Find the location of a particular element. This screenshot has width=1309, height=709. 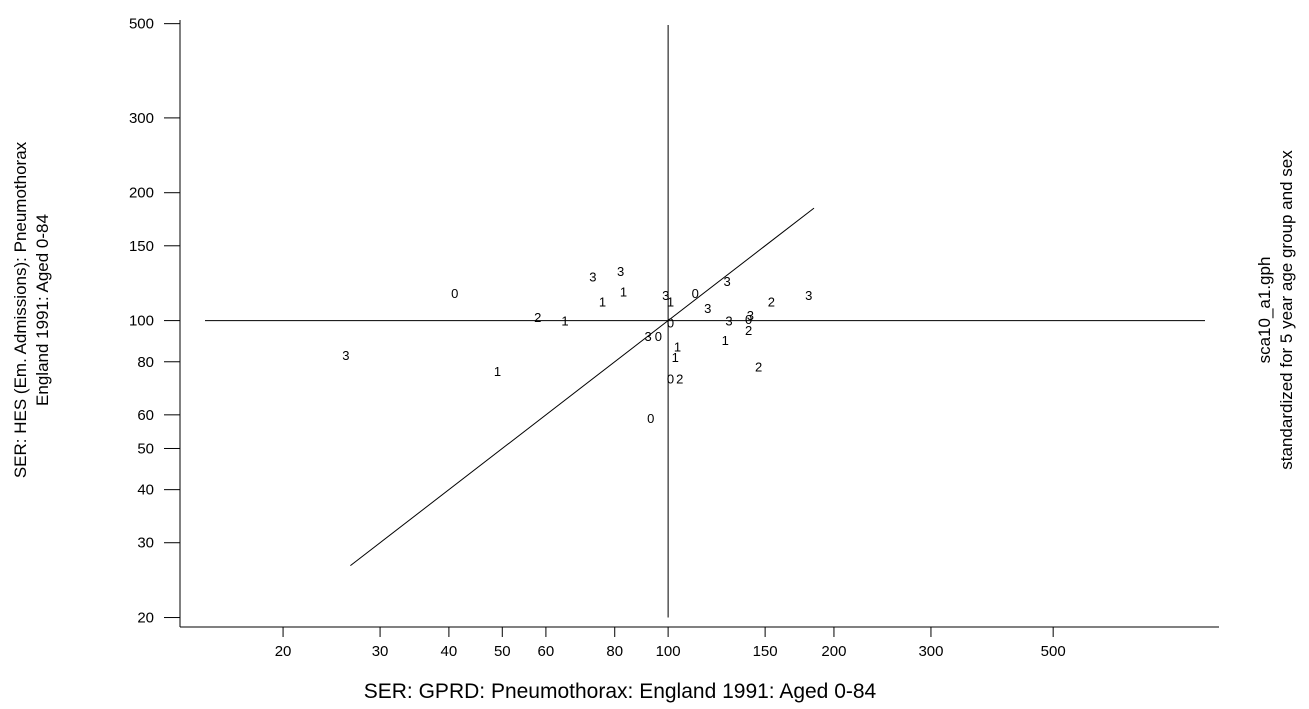

y-tick-label: 500 is located at coordinates (141, 24).